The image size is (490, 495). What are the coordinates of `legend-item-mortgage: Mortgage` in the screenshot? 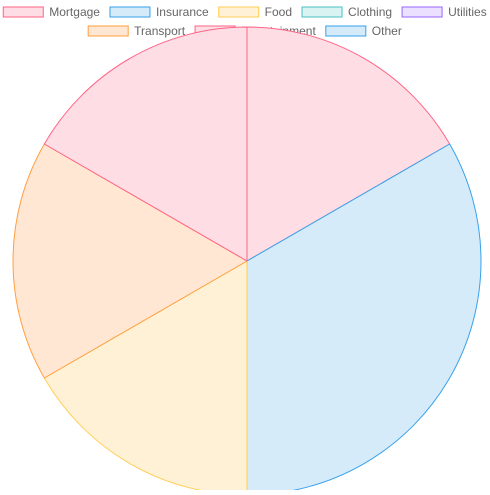 It's located at (51, 12).